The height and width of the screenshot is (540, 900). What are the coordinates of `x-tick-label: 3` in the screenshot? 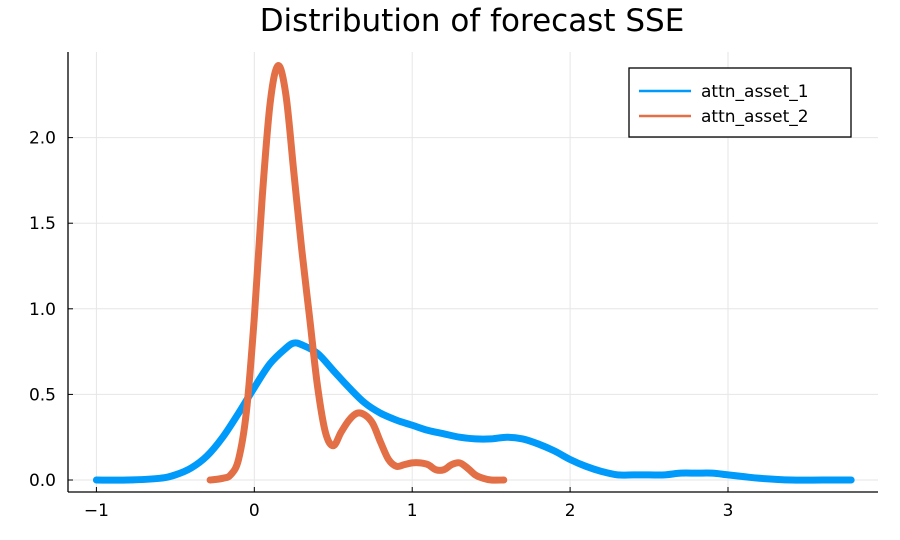 It's located at (728, 511).